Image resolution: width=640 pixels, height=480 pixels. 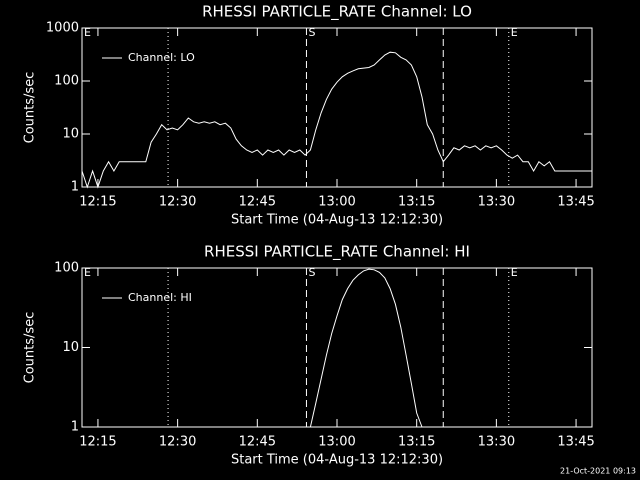 What do you see at coordinates (62, 28) in the screenshot?
I see `y-tick-label: 1000` at bounding box center [62, 28].